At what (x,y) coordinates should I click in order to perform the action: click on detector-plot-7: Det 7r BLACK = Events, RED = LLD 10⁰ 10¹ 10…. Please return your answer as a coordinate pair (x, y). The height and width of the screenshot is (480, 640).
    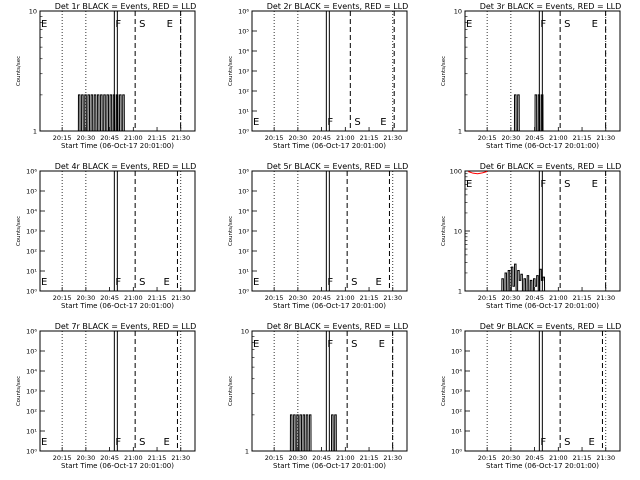
    Looking at the image, I should click on (106, 396).